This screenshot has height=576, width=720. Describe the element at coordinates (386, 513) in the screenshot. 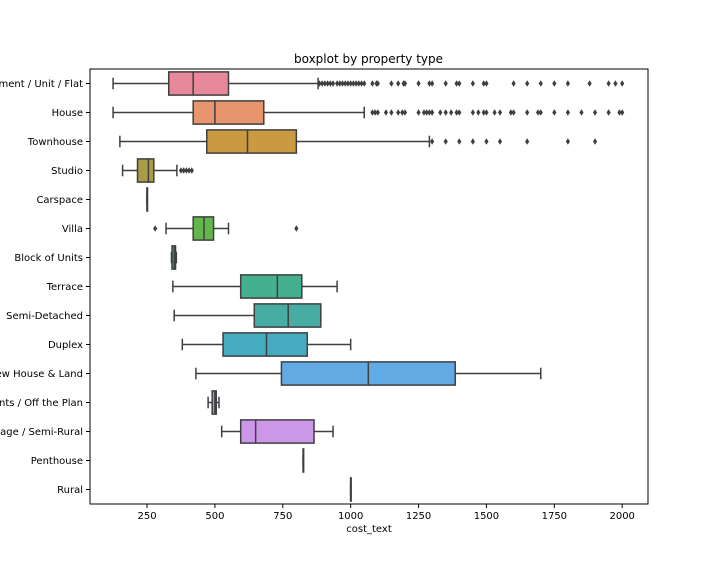

I see `x-axis-ticks: 250 500 750 1000 1250 1500 1750 2000` at that location.